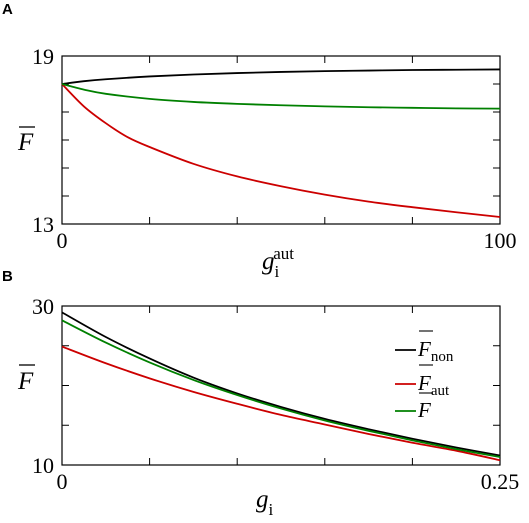 The width and height of the screenshot is (529, 523). What do you see at coordinates (43, 465) in the screenshot?
I see `panel-b-ytick-bottom: 10` at bounding box center [43, 465].